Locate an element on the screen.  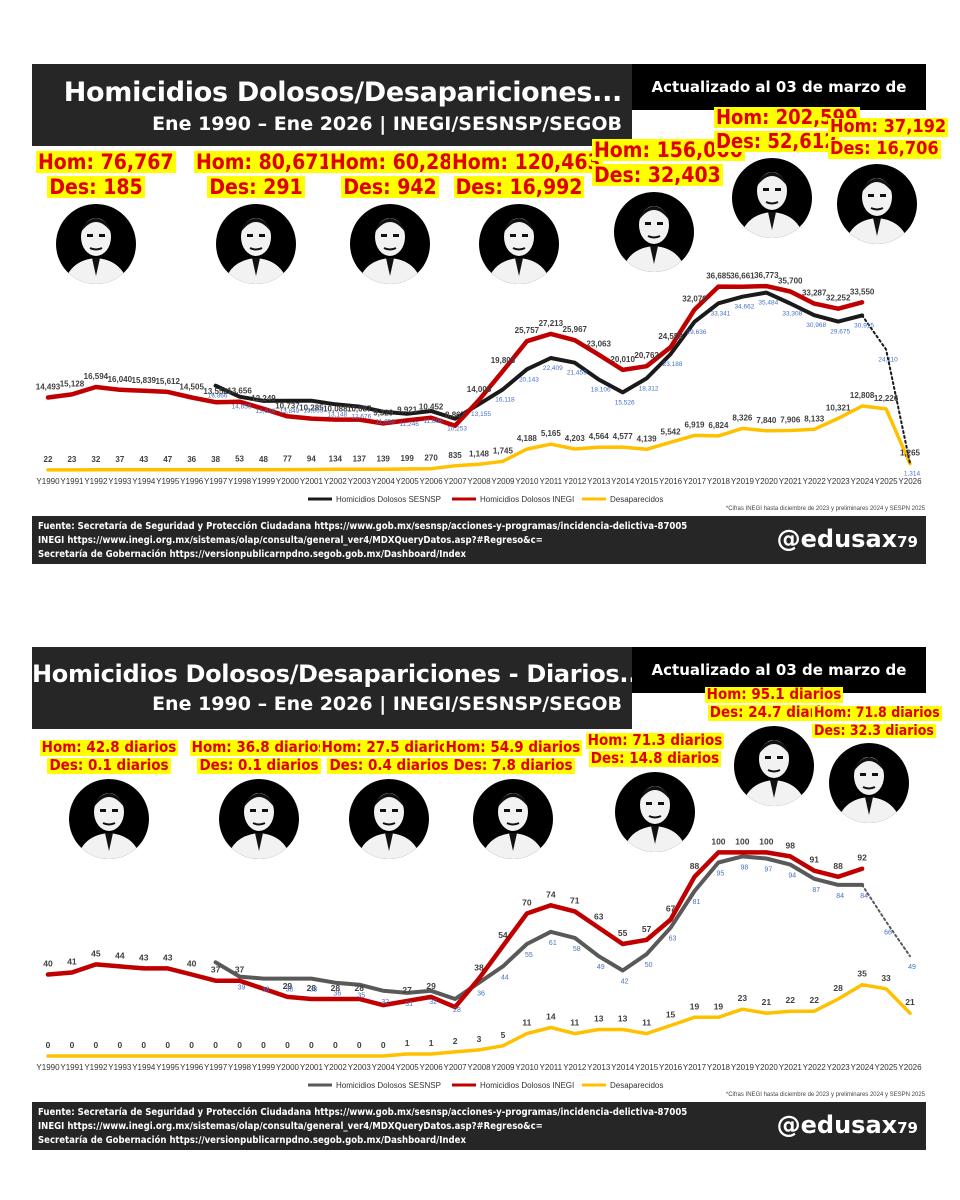
president-7: Hom: 71.8 diarios Des: 32.3 diarios is located at coordinates (877, 764).